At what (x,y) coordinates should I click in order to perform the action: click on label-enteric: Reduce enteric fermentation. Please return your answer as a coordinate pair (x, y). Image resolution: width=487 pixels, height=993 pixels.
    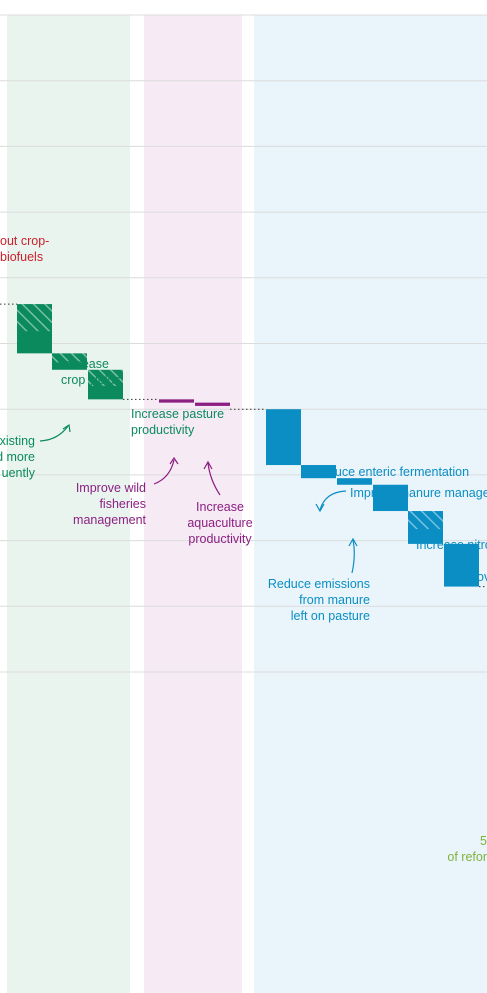
    Looking at the image, I should click on (390, 472).